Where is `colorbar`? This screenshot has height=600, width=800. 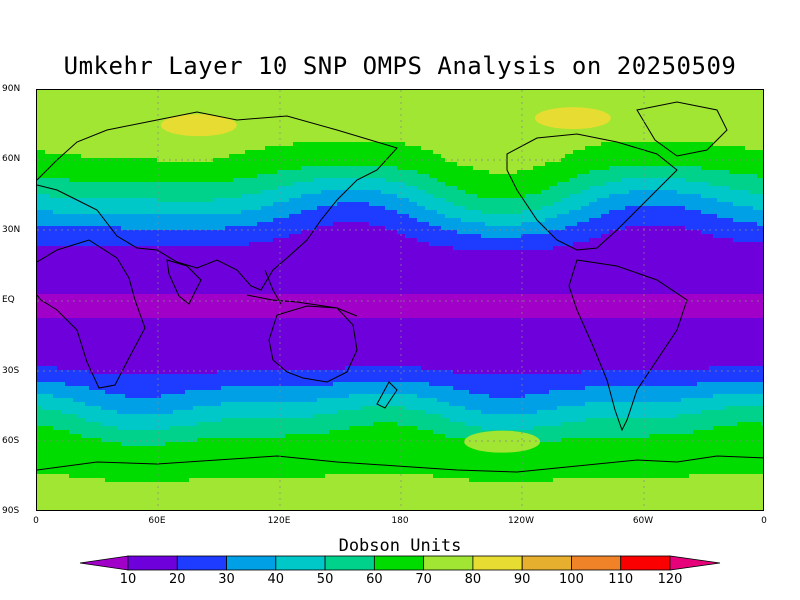
colorbar is located at coordinates (400, 563).